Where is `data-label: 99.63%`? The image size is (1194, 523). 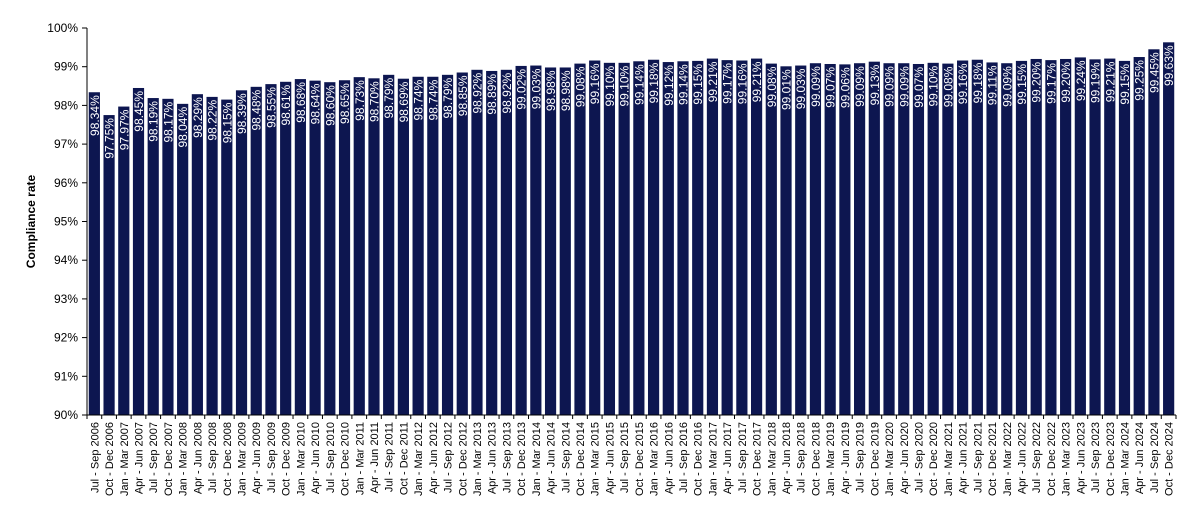 data-label: 99.63% is located at coordinates (1169, 65).